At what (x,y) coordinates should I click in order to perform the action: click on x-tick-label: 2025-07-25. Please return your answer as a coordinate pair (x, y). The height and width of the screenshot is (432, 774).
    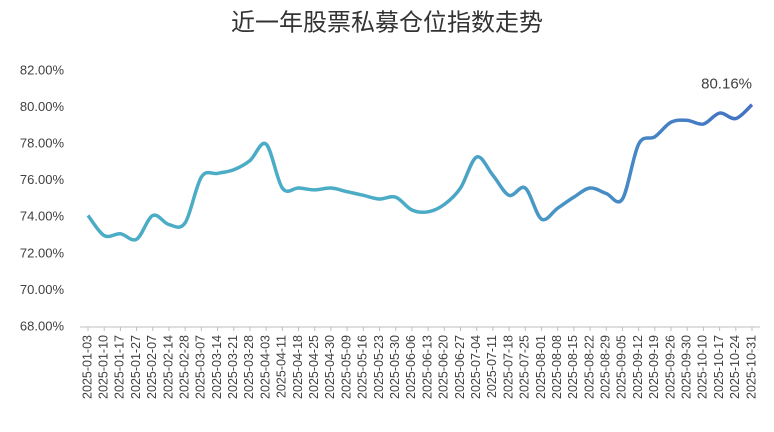
    Looking at the image, I should click on (525, 367).